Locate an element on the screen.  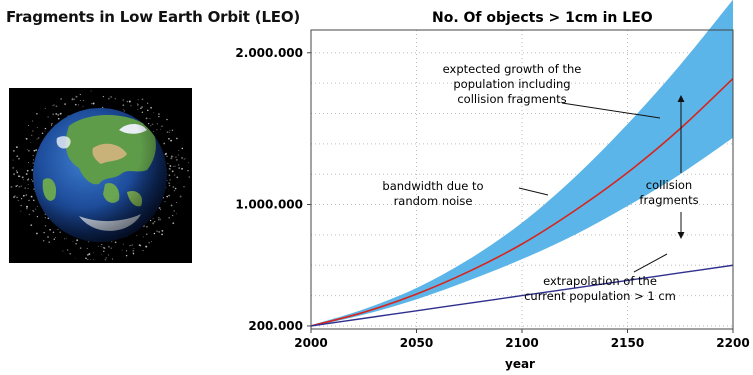
leader-bandwidth is located at coordinates (533, 191).